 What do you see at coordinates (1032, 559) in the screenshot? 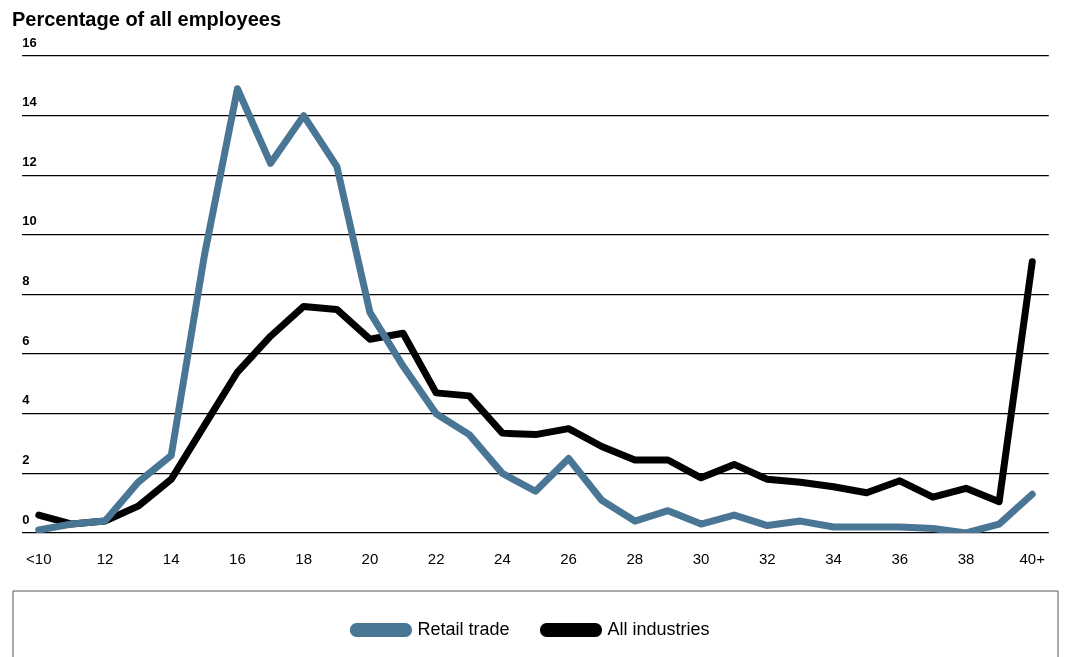
I see `x-tick-label: 40+` at bounding box center [1032, 559].